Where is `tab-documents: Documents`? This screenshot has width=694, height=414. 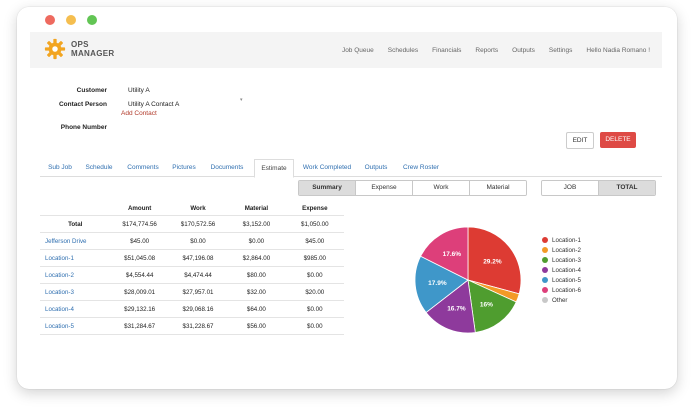
tab-documents: Documents is located at coordinates (227, 167).